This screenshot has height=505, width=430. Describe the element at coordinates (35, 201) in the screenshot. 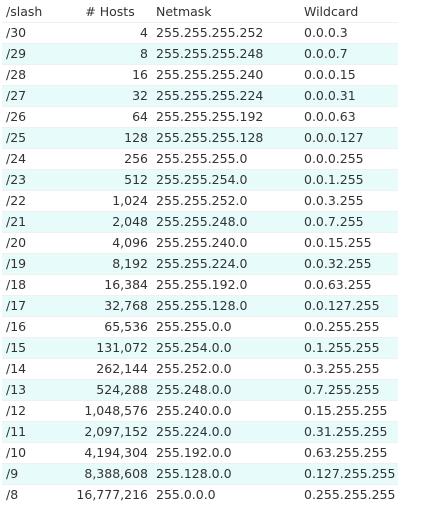

I see `cell-slash: /22` at that location.